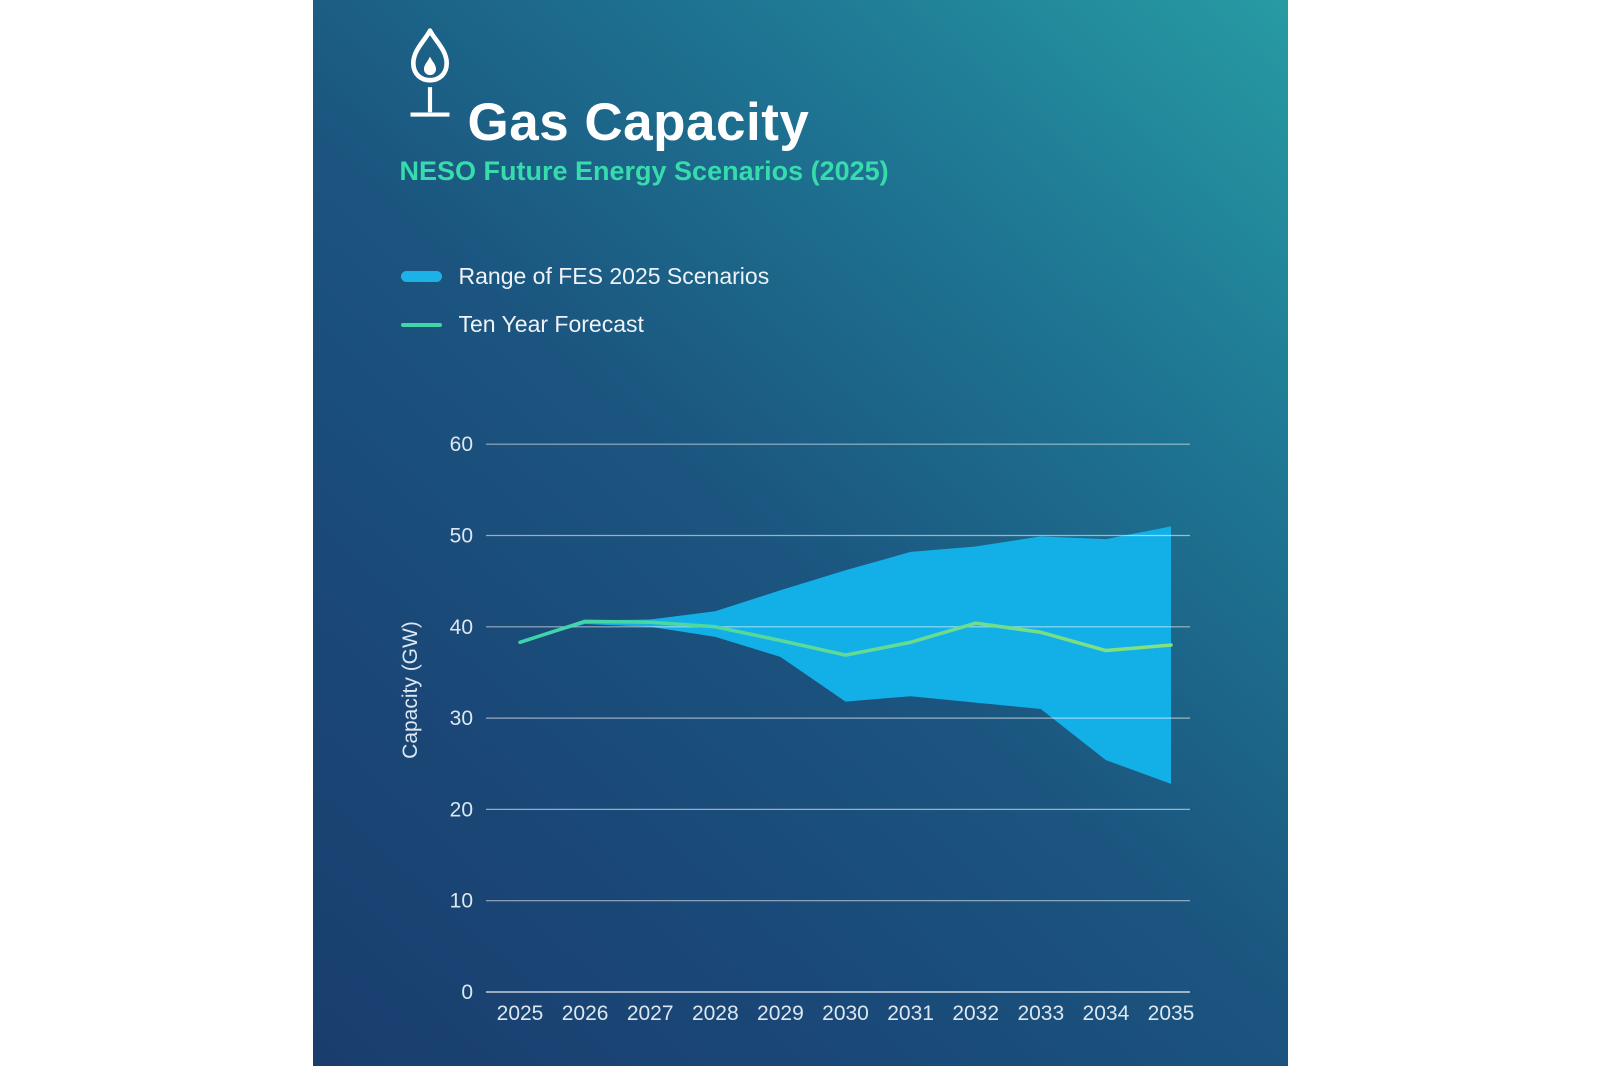 Image resolution: width=1600 pixels, height=1066 pixels. I want to click on range-band-swatch, so click(421, 276).